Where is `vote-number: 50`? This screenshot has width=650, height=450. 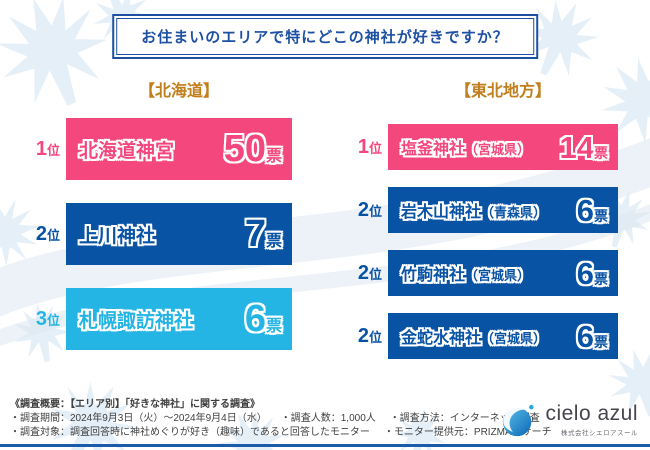 vote-number: 50 is located at coordinates (244, 149).